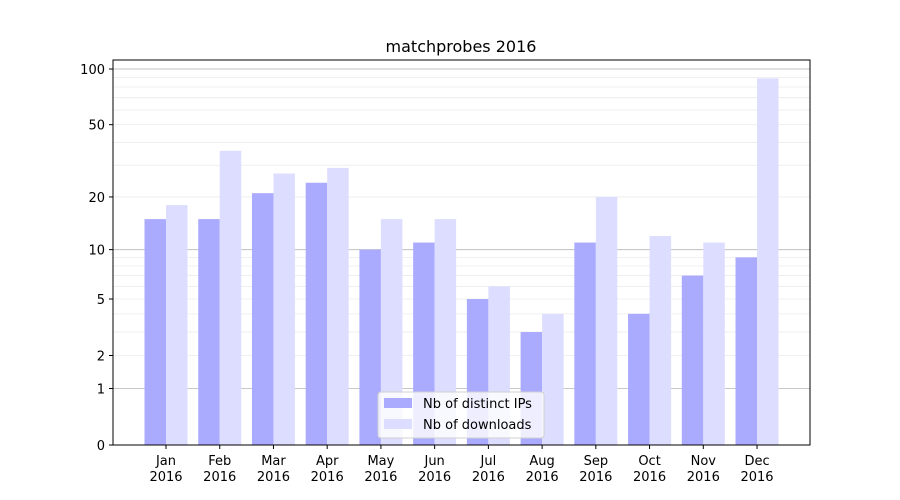  What do you see at coordinates (96, 198) in the screenshot?
I see `y-tick-label: 20` at bounding box center [96, 198].